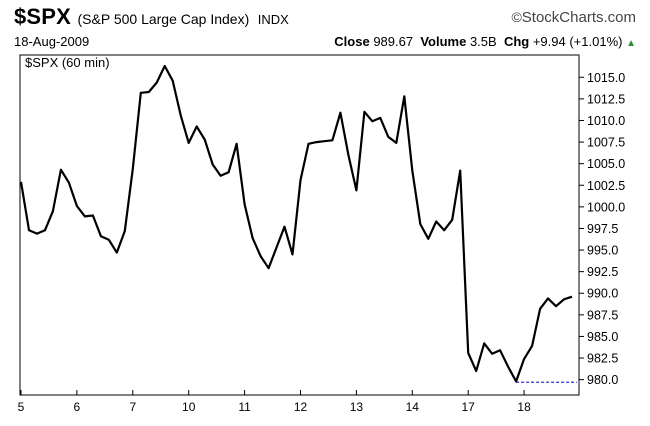  I want to click on x-tick-label: 10, so click(189, 407).